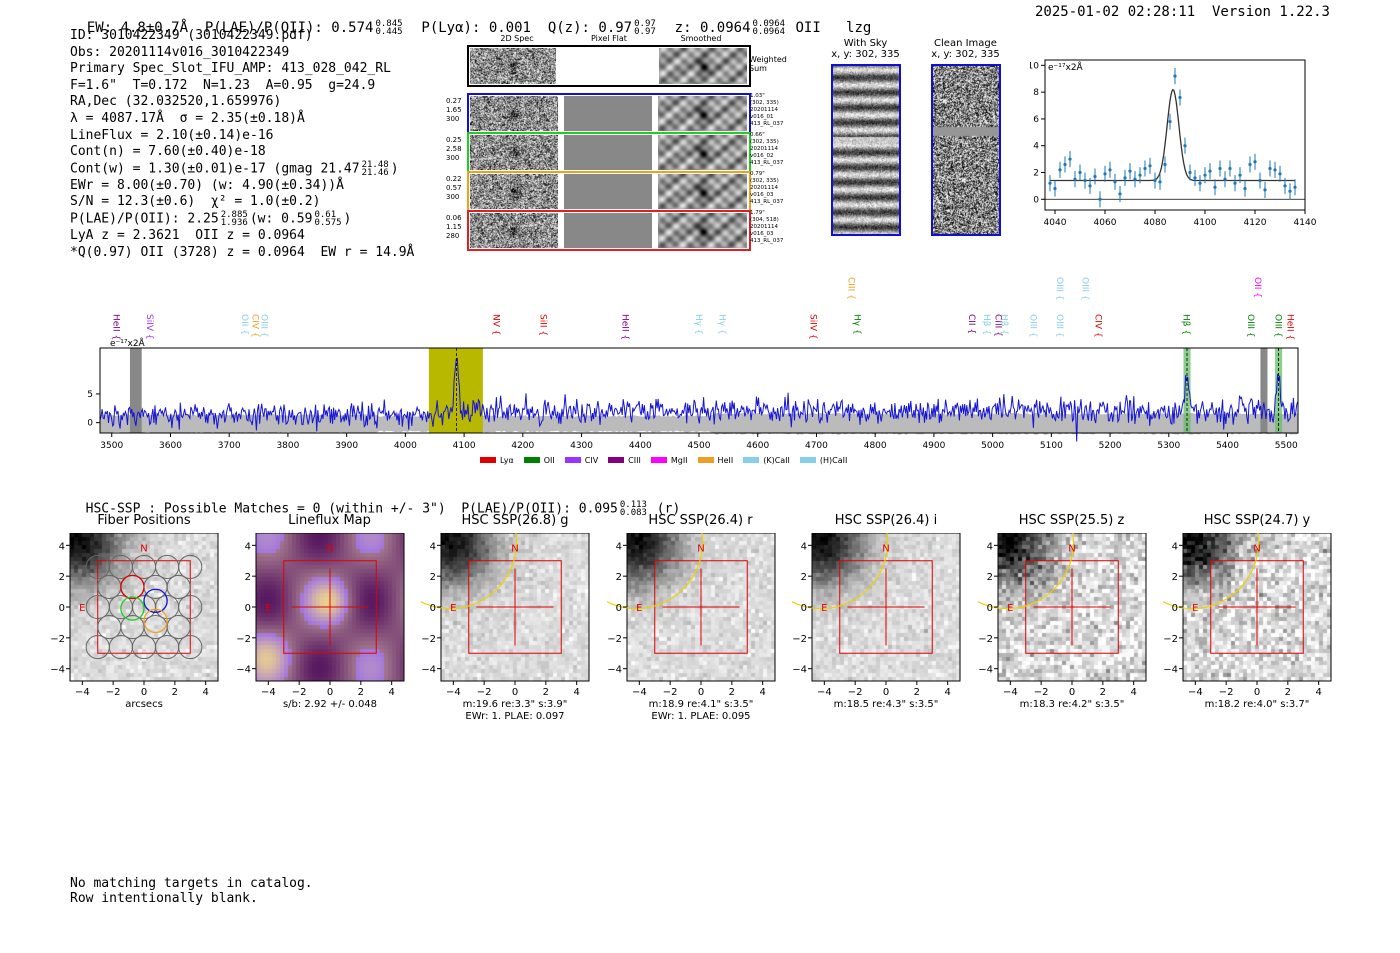 The height and width of the screenshot is (953, 1400). Describe the element at coordinates (1110, 446) in the screenshot. I see `spectrum-xtick-label: 5200` at that location.